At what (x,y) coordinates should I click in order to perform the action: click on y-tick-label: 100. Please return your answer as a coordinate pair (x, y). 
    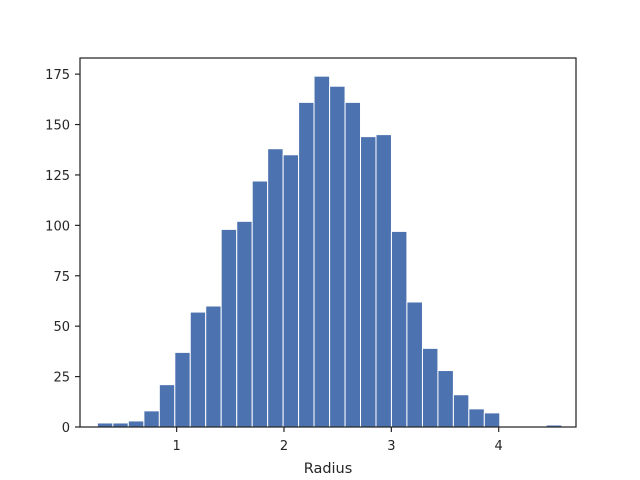
    Looking at the image, I should click on (57, 226).